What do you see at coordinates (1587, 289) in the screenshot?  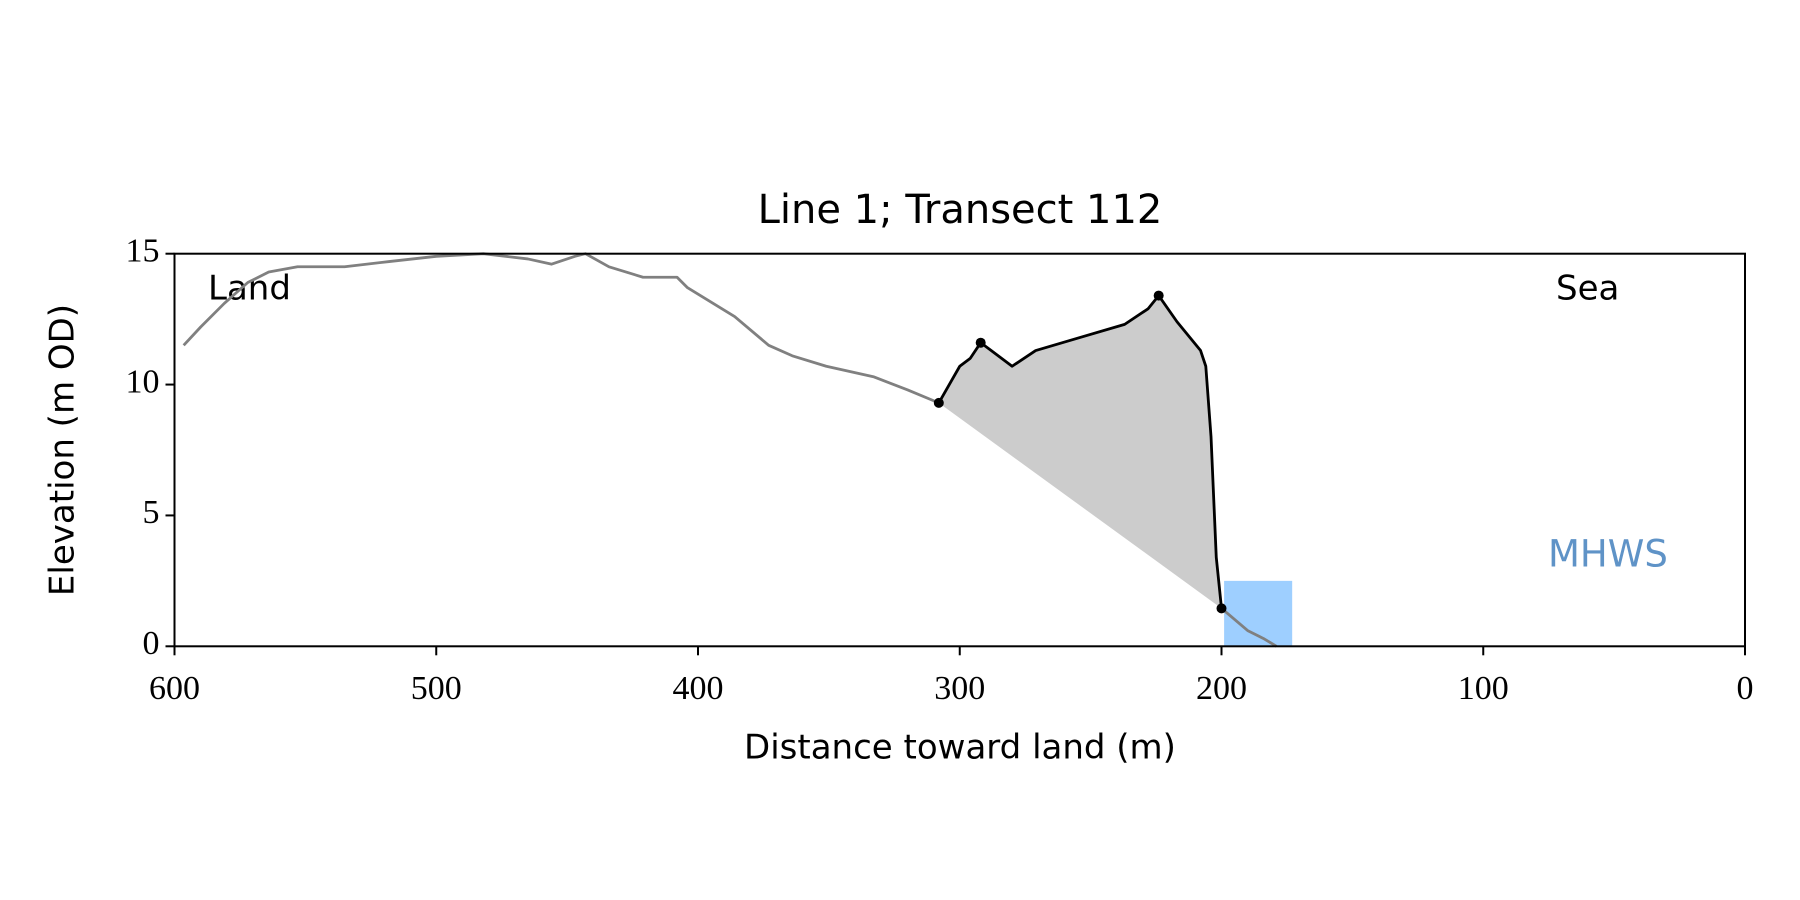 I see `annotation: Sea` at bounding box center [1587, 289].